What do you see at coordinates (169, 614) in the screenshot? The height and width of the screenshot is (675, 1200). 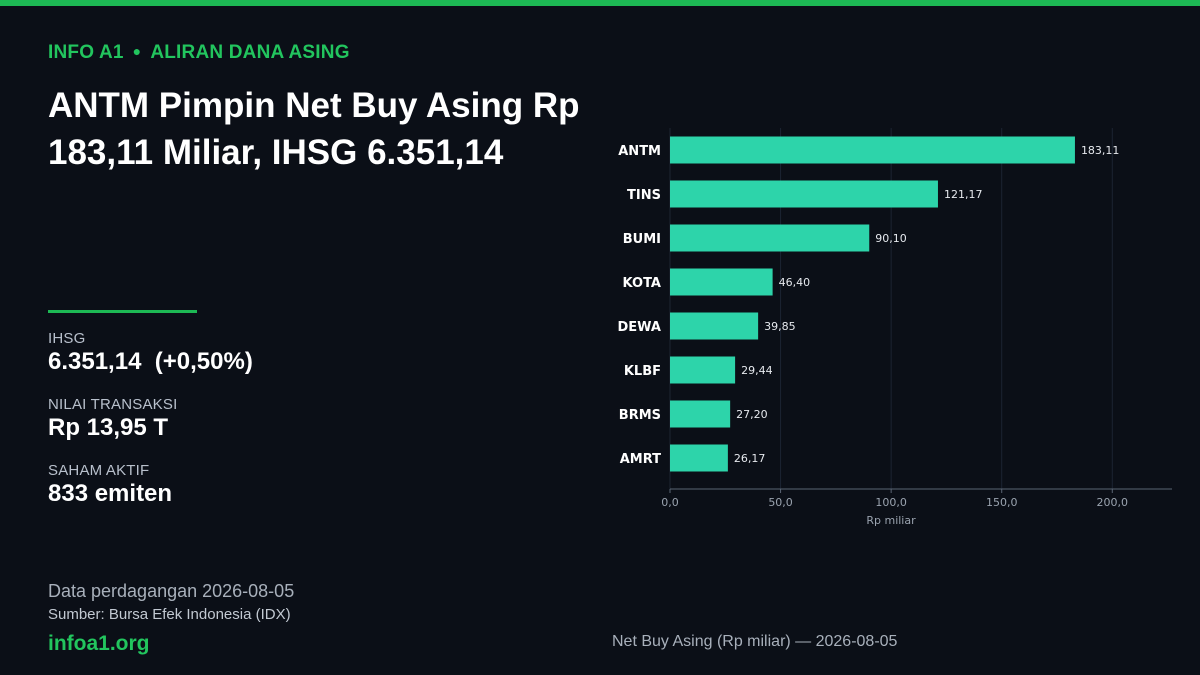 I see `data-source: Sumber: Bursa Efek Indonesia (IDX)` at bounding box center [169, 614].